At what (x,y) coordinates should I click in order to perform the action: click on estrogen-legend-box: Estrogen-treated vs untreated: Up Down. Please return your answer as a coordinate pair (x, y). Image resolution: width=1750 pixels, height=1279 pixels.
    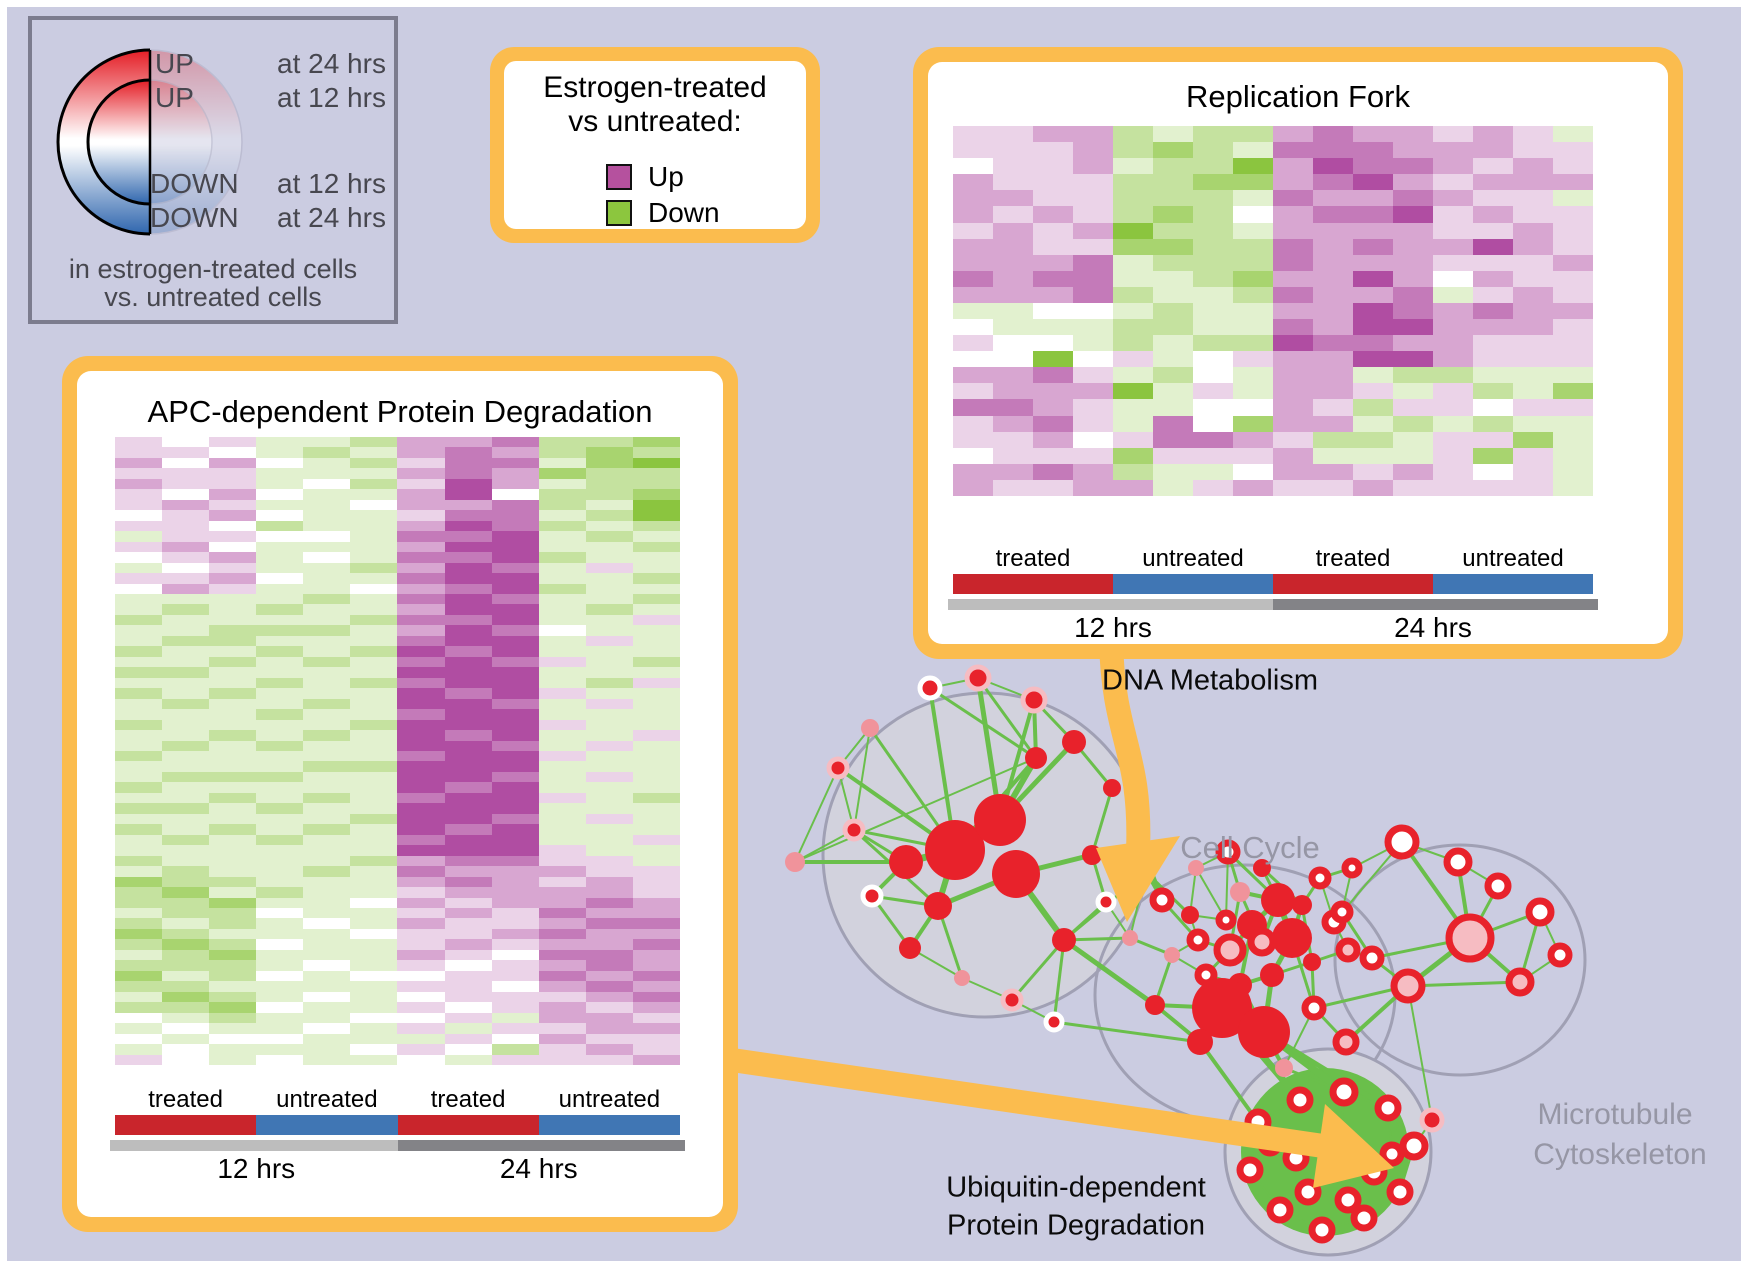
    Looking at the image, I should click on (655, 145).